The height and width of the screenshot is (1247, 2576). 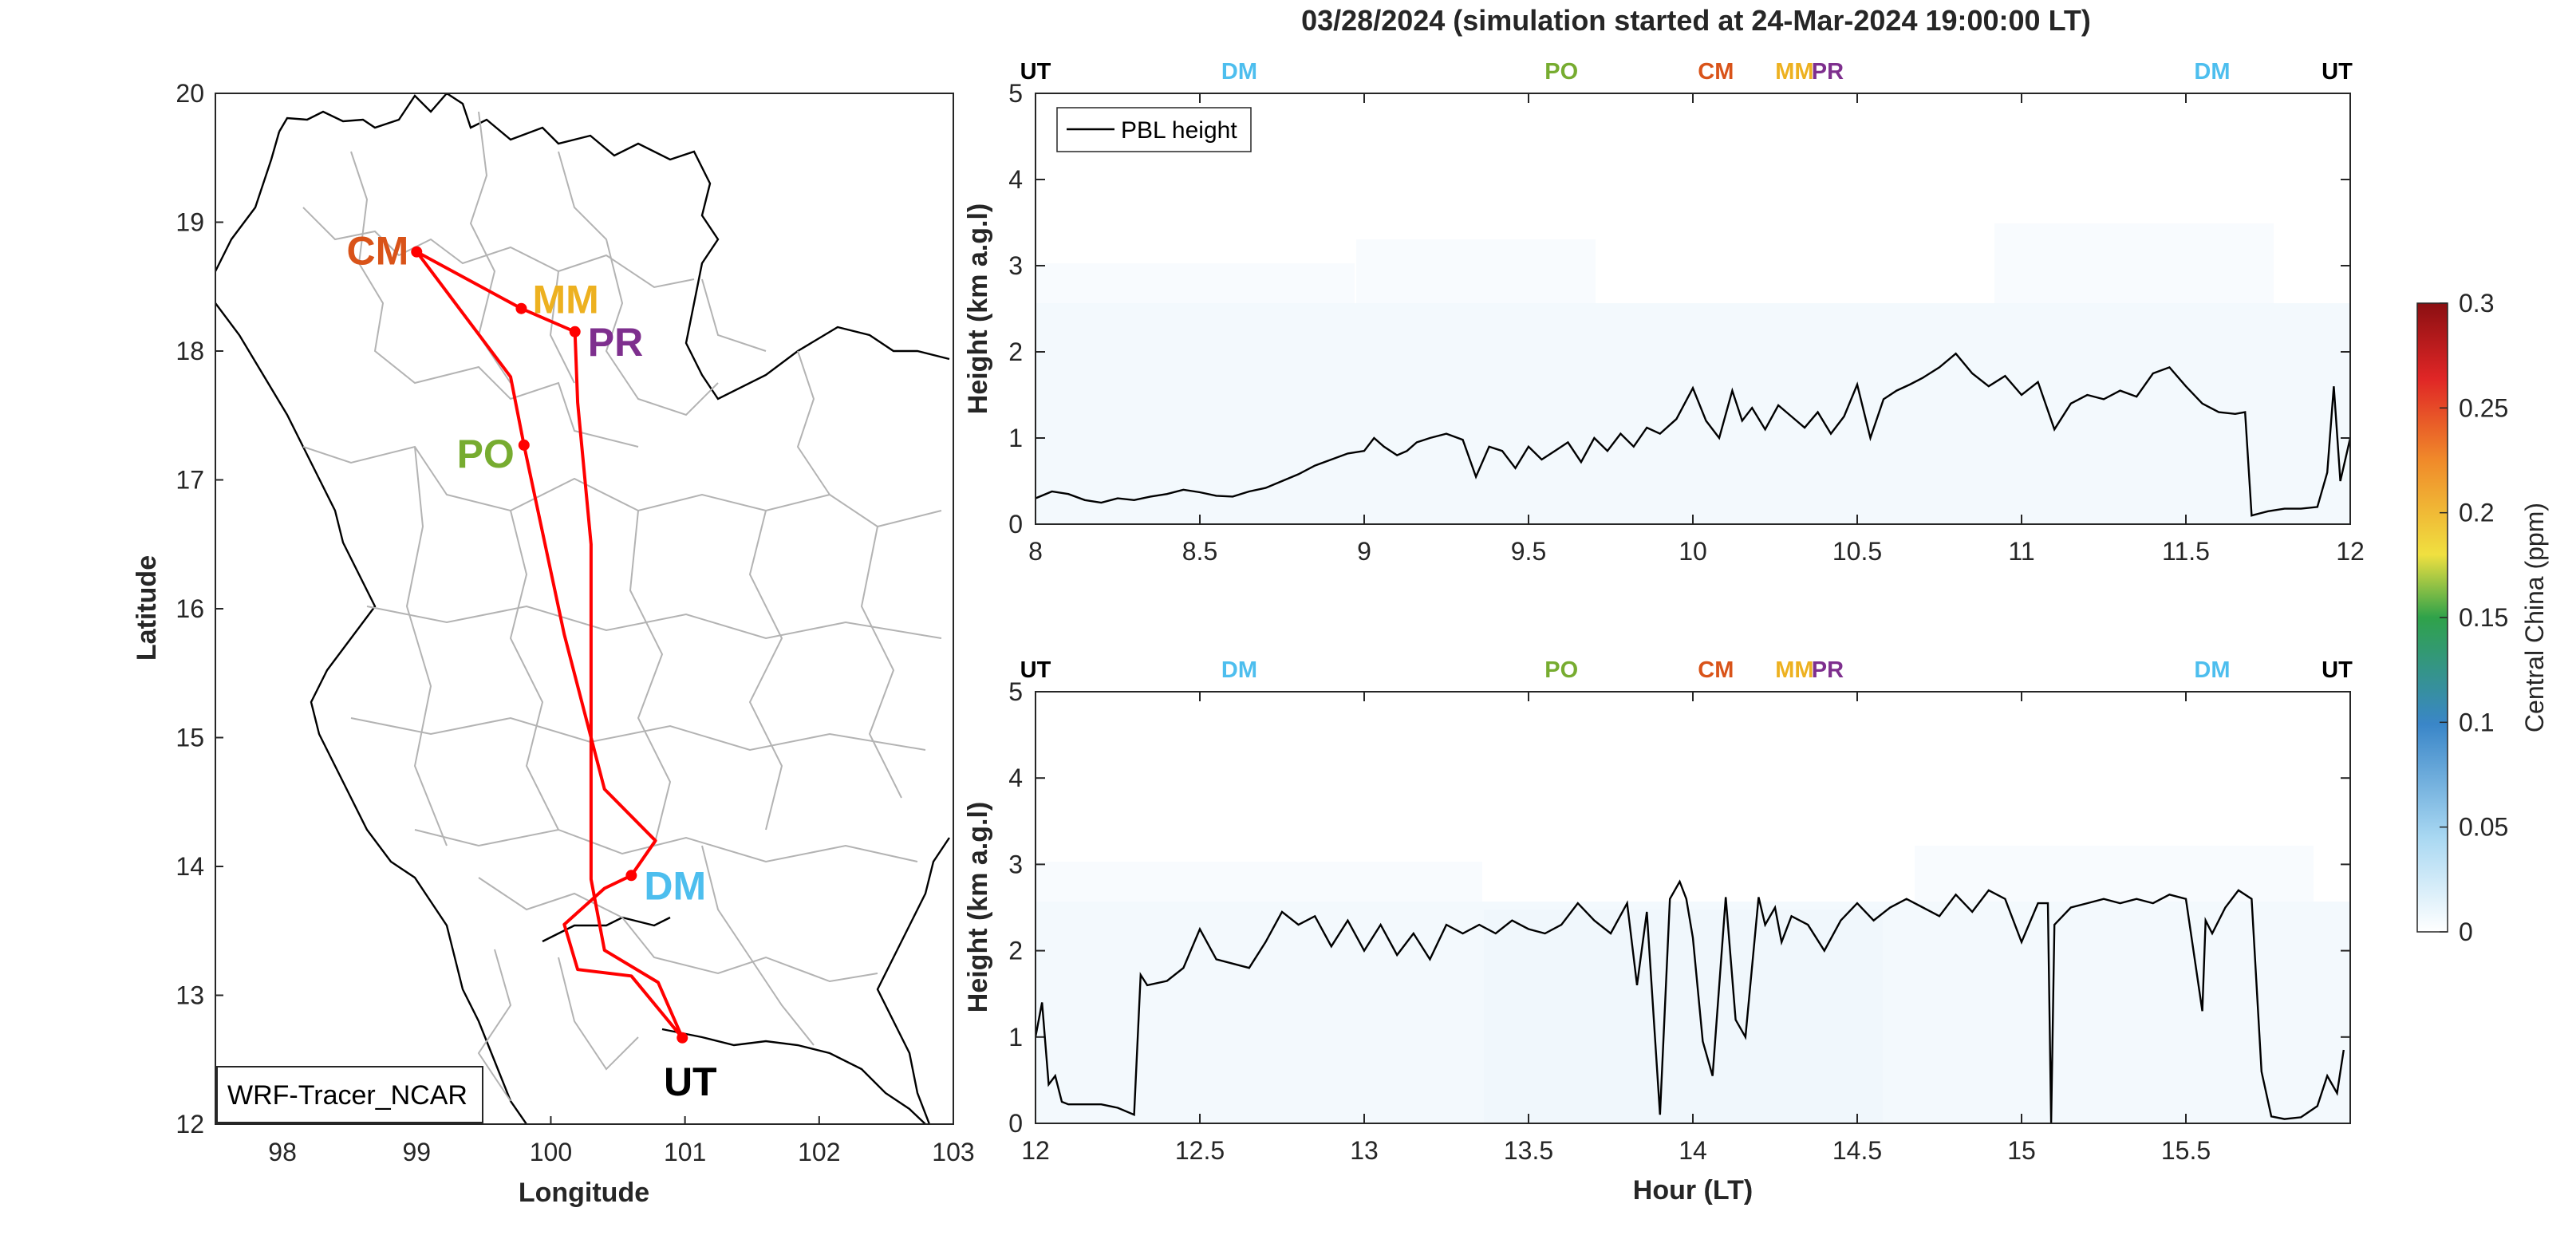 I want to click on xtick-label: 8.5, so click(x=1199, y=551).